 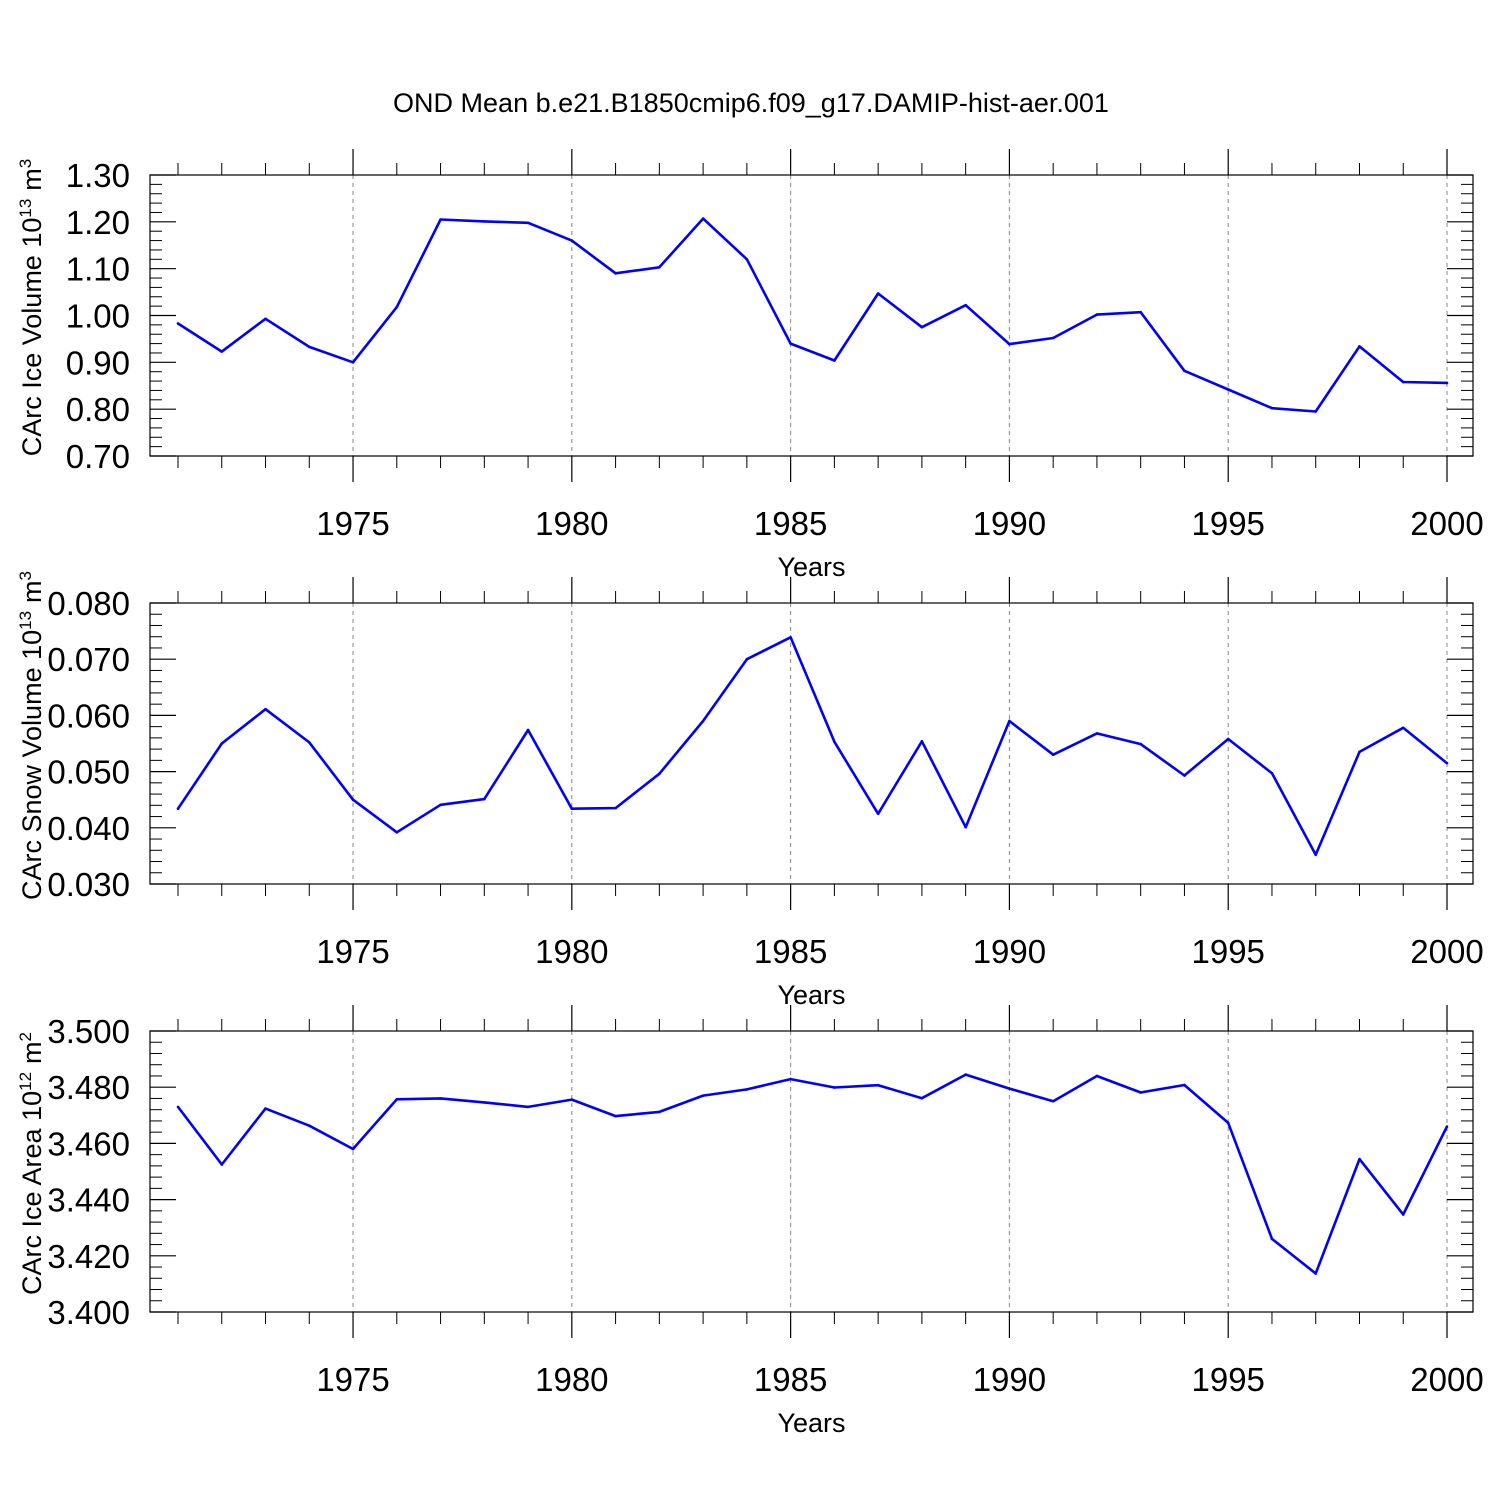 I want to click on panel2-series-line, so click(x=812, y=746).